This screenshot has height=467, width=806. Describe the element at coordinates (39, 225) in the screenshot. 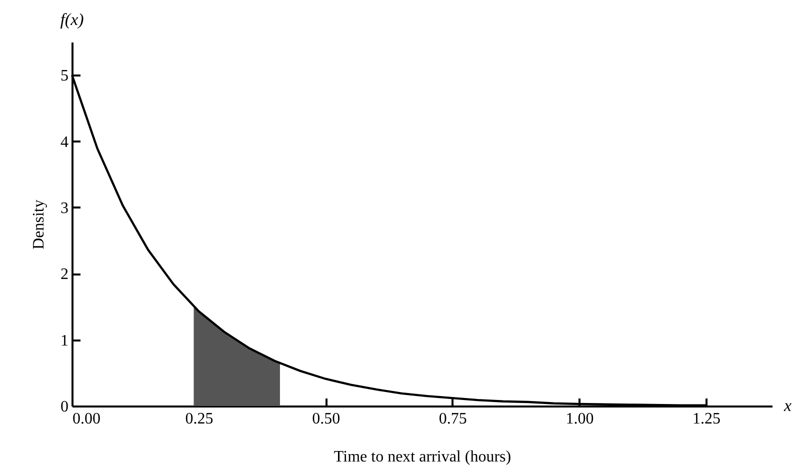

I see `y-axis-title: Density` at that location.